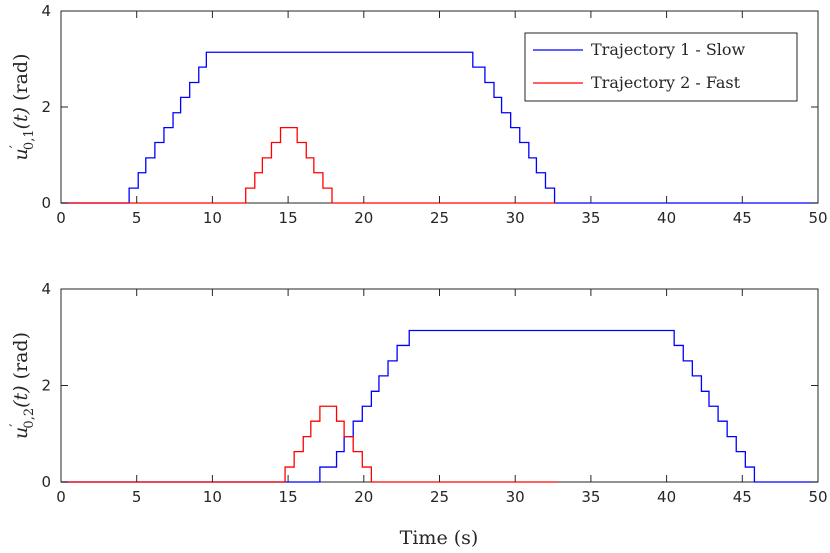 This screenshot has height=553, width=830. Describe the element at coordinates (666, 82) in the screenshot. I see `legend-label-2: Trajectory 2 - Fast` at that location.